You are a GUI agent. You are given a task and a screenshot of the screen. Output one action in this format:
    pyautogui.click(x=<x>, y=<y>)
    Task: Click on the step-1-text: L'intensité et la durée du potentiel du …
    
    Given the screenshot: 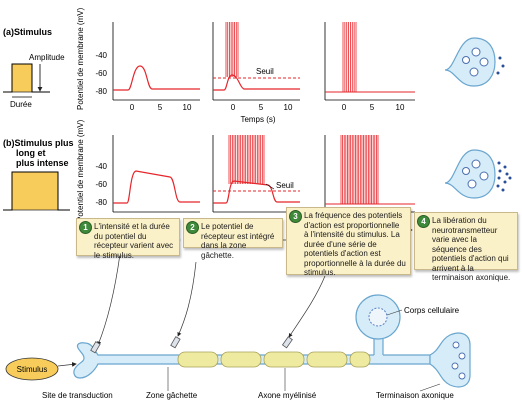 What is the action you would take?
    pyautogui.click(x=134, y=241)
    